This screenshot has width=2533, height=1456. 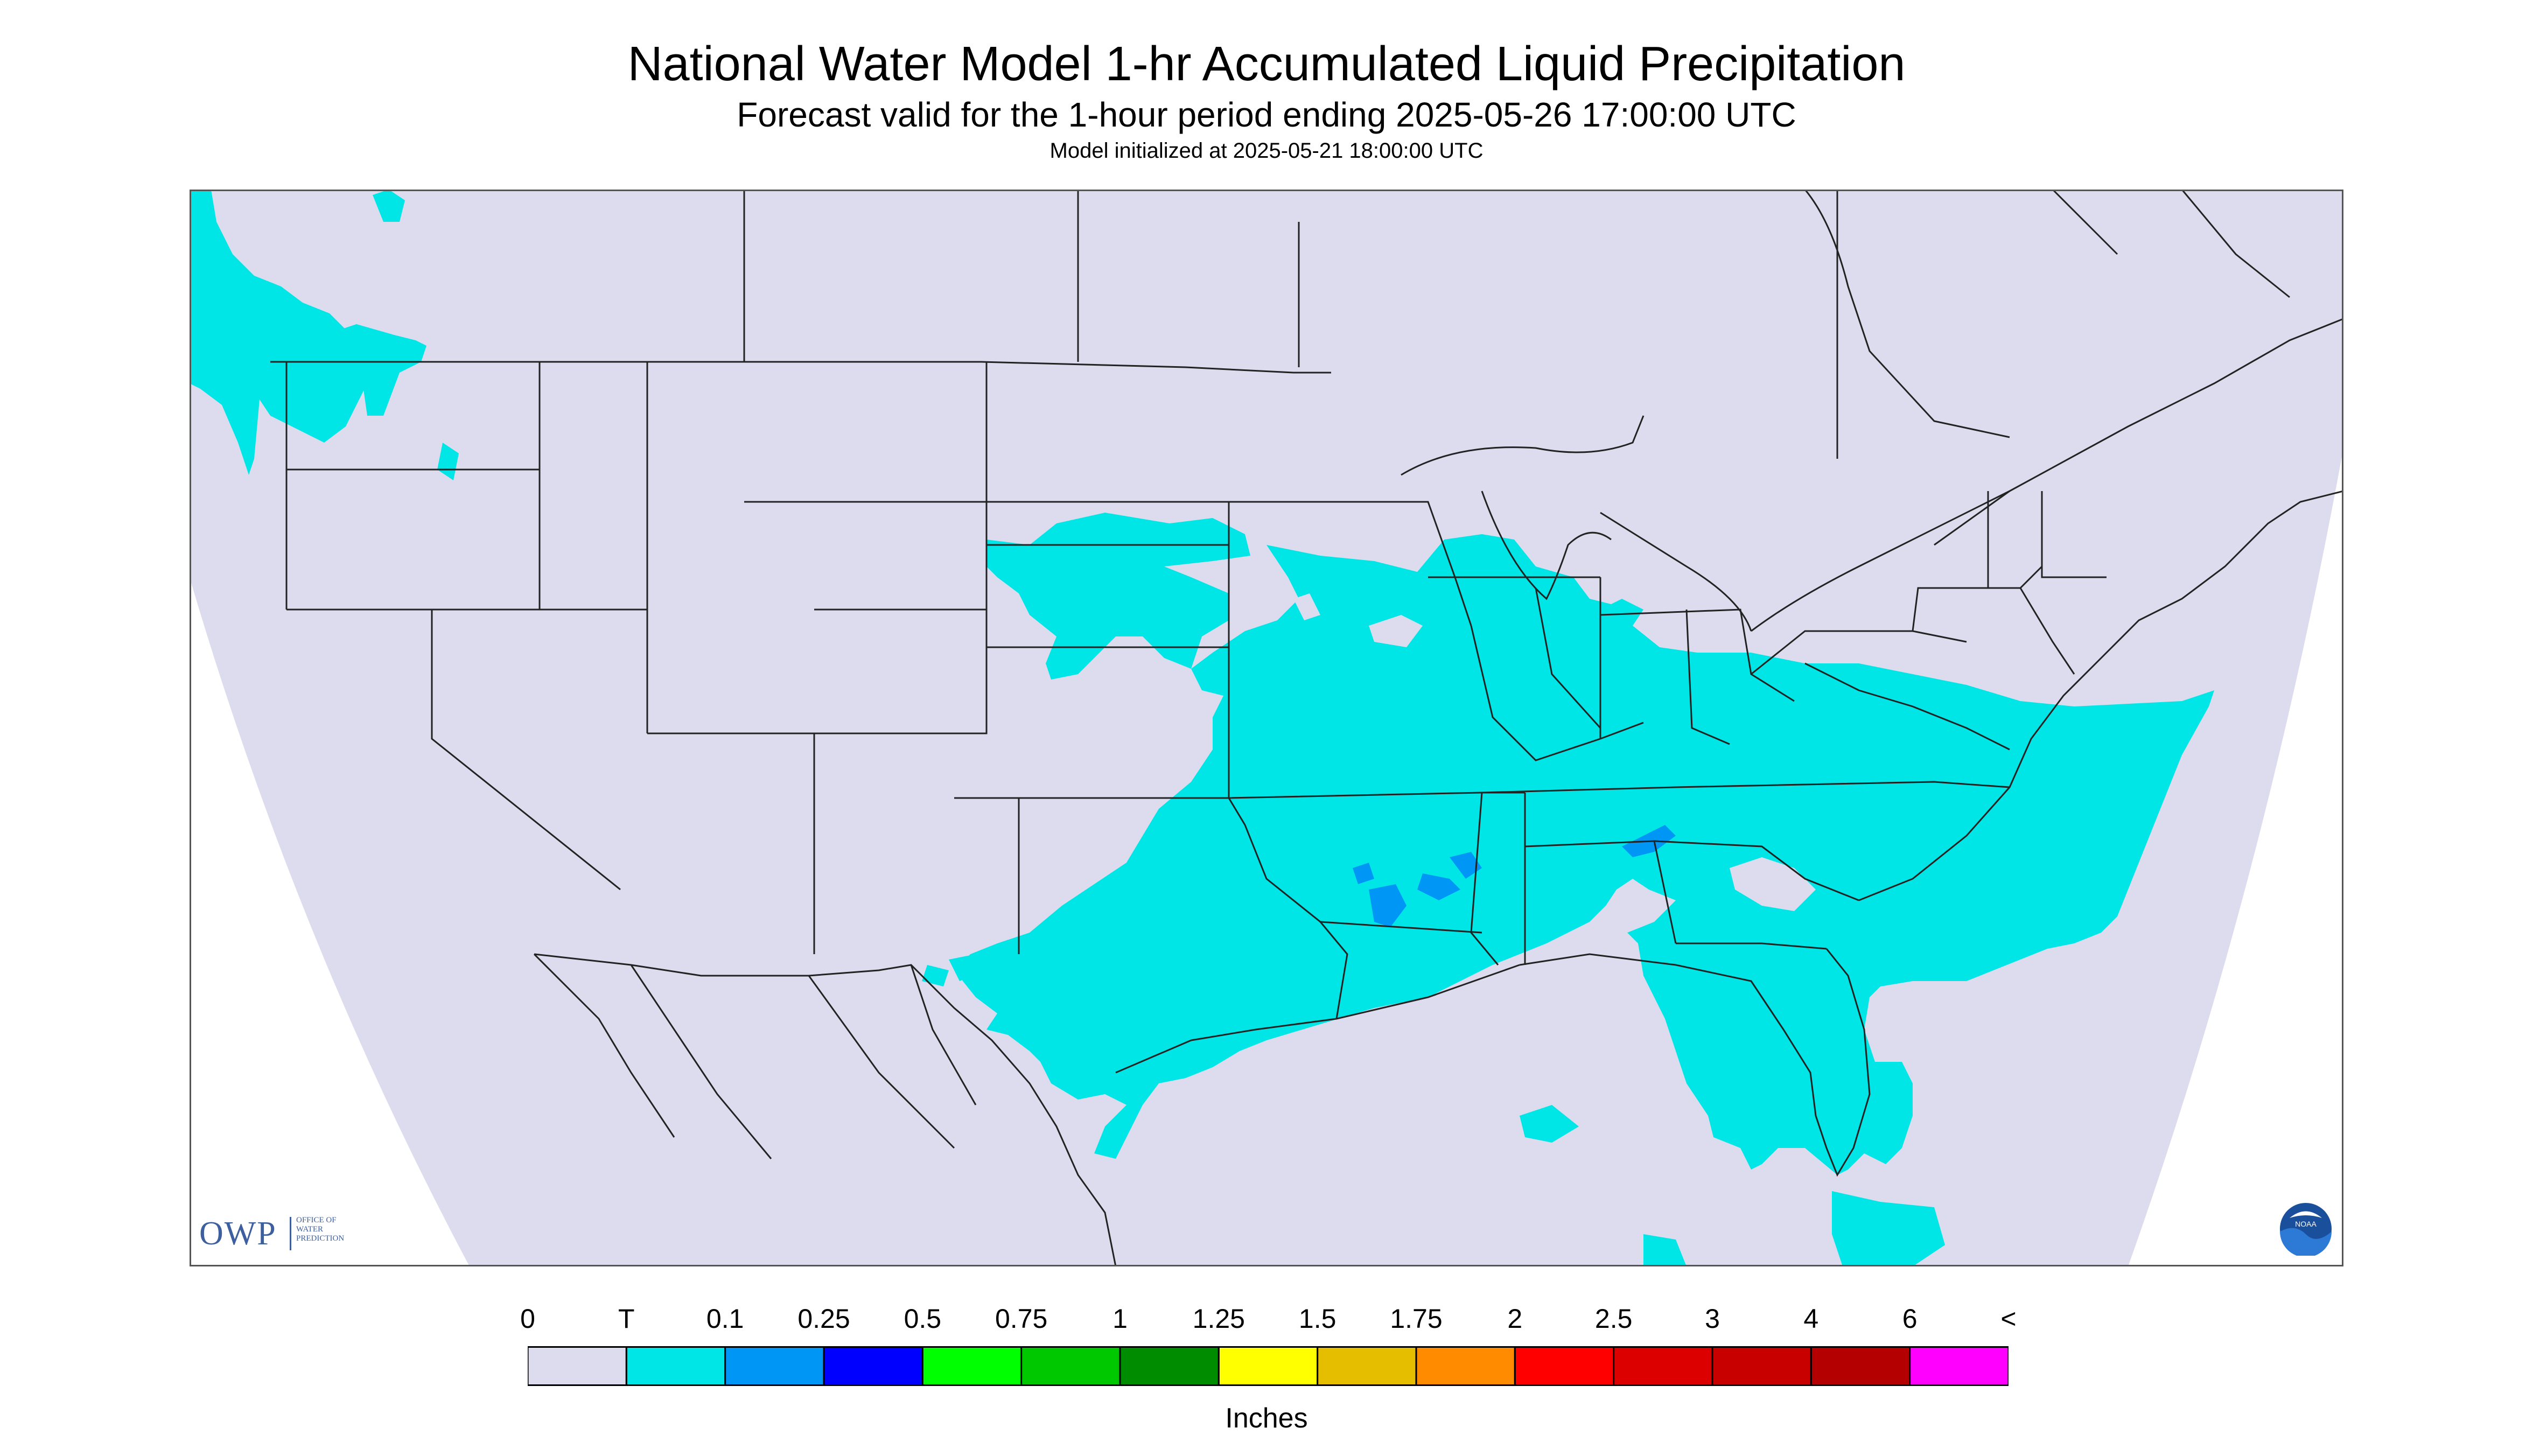 I want to click on legend-tick-label: 2.5, so click(x=1613, y=1319).